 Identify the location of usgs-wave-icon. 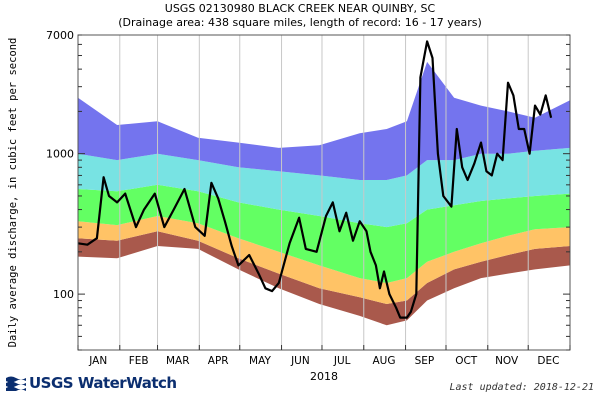
(16, 383).